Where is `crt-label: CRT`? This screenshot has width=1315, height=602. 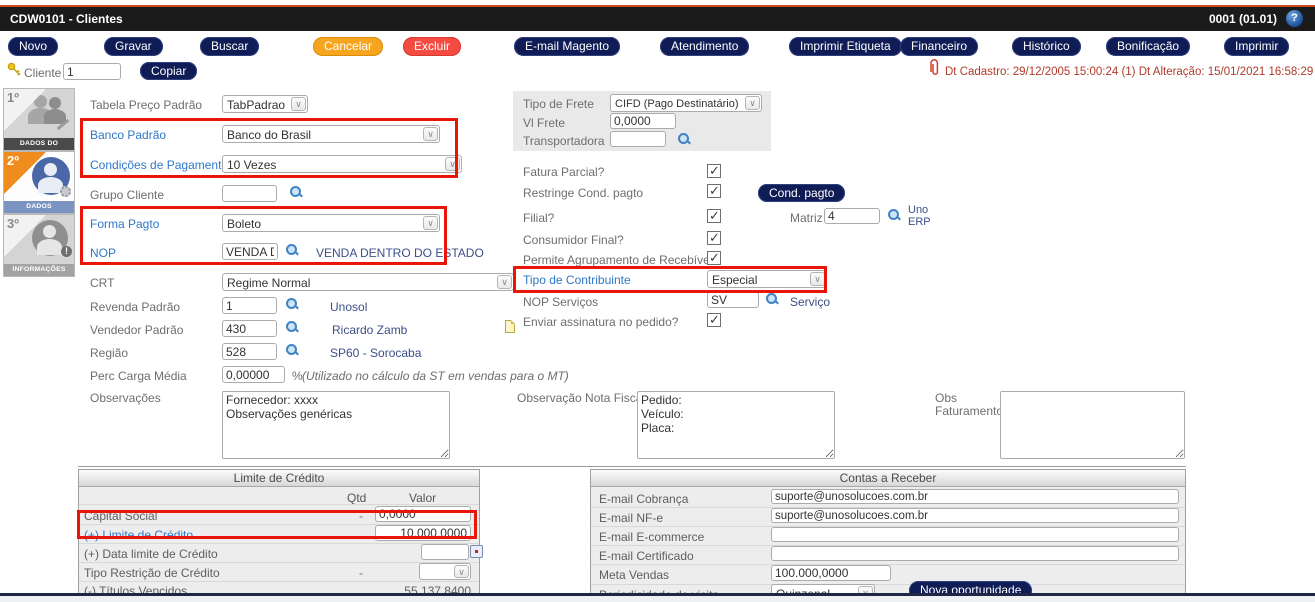
crt-label: CRT is located at coordinates (102, 283).